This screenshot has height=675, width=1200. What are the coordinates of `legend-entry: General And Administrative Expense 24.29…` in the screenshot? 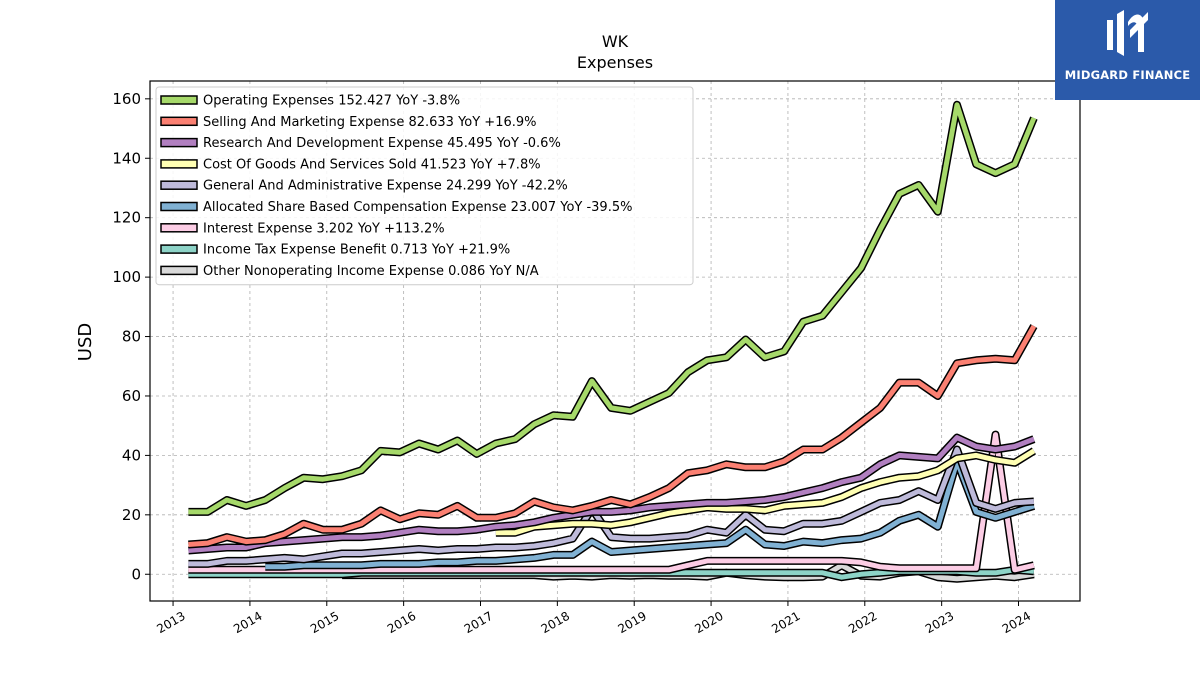 It's located at (385, 186).